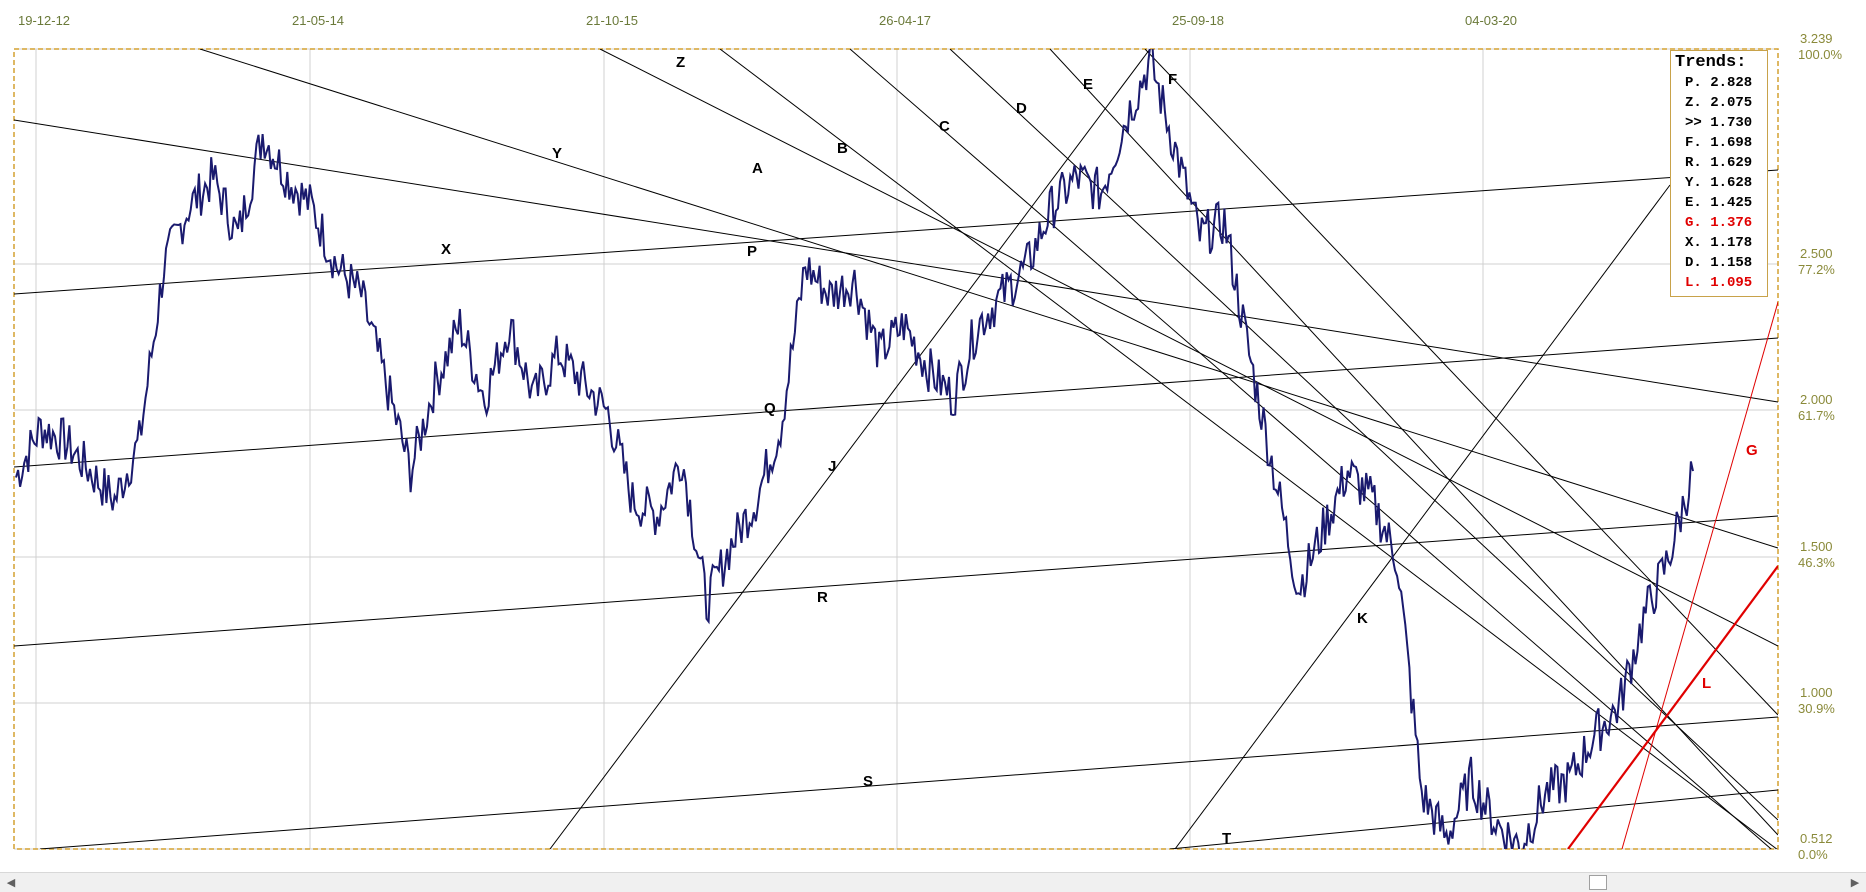 The height and width of the screenshot is (892, 1866). I want to click on trend-row: P. 2.828, so click(1719, 83).